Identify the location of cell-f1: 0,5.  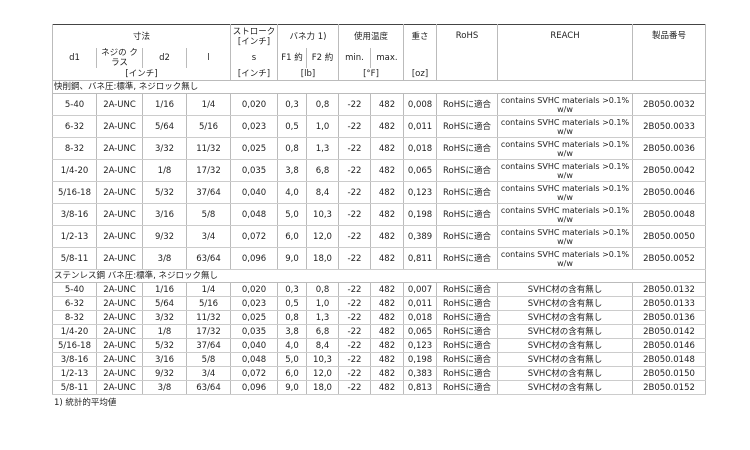
(292, 126).